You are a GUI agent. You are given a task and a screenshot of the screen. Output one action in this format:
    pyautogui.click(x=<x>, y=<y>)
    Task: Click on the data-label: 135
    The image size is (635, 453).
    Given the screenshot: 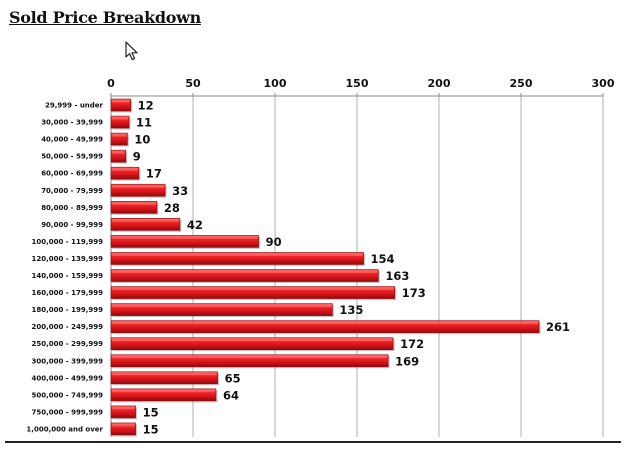 What is the action you would take?
    pyautogui.click(x=351, y=310)
    